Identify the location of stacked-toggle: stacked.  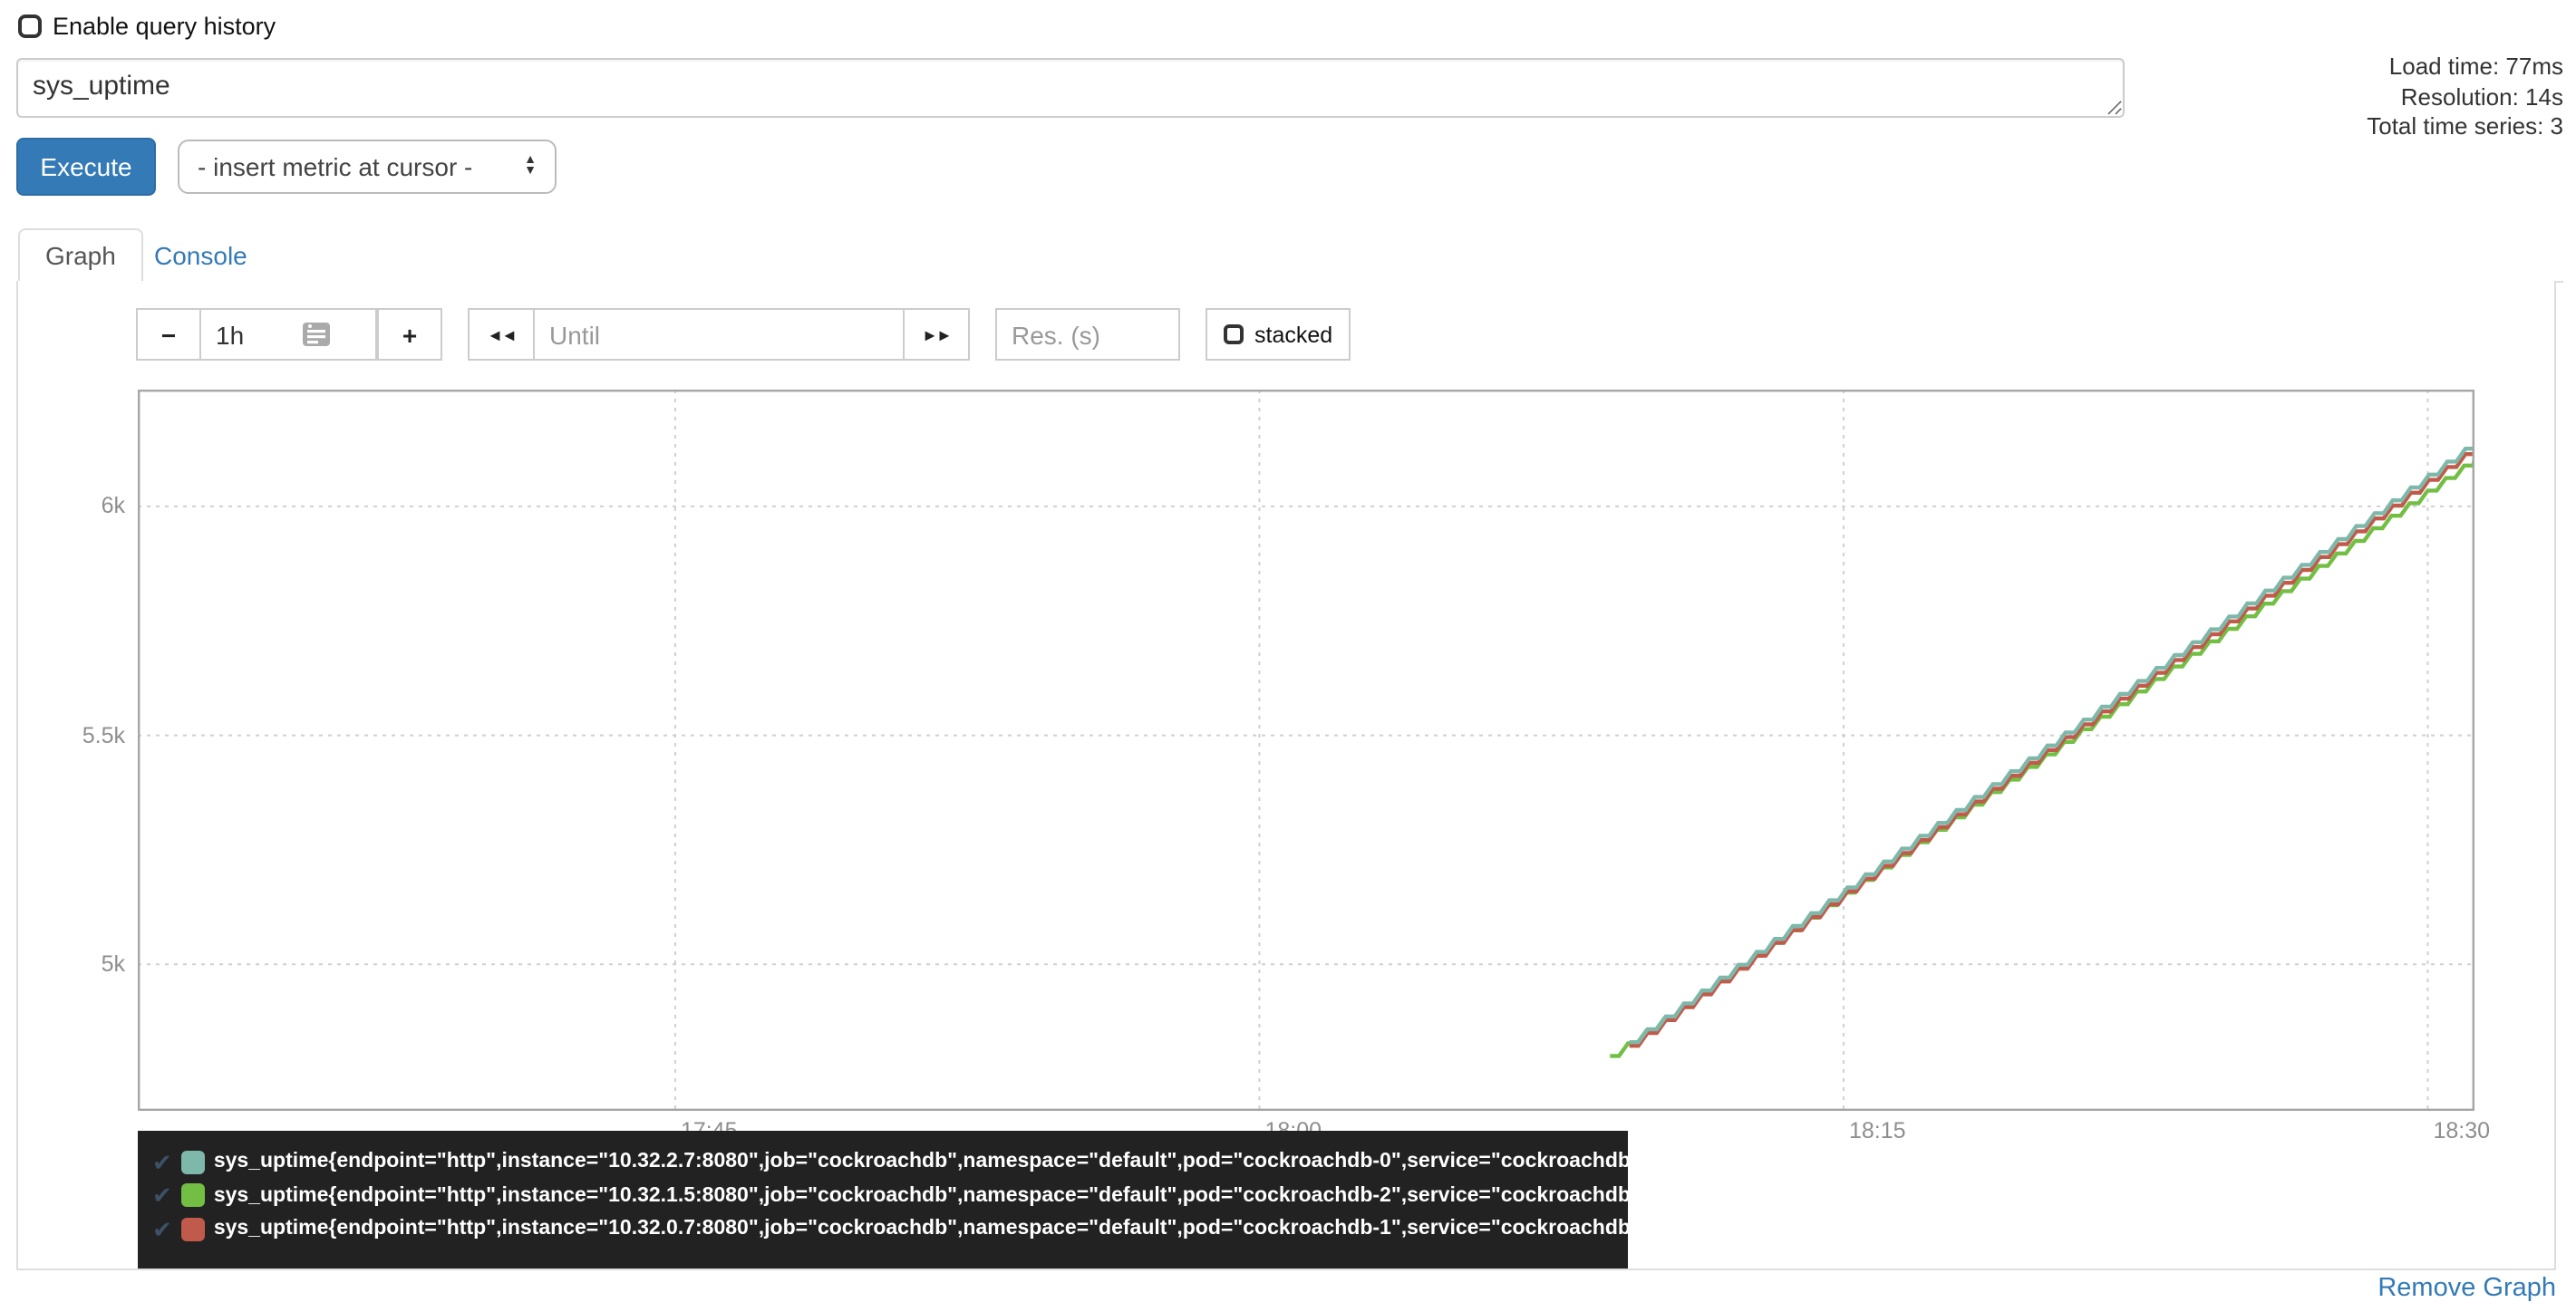
(1278, 334).